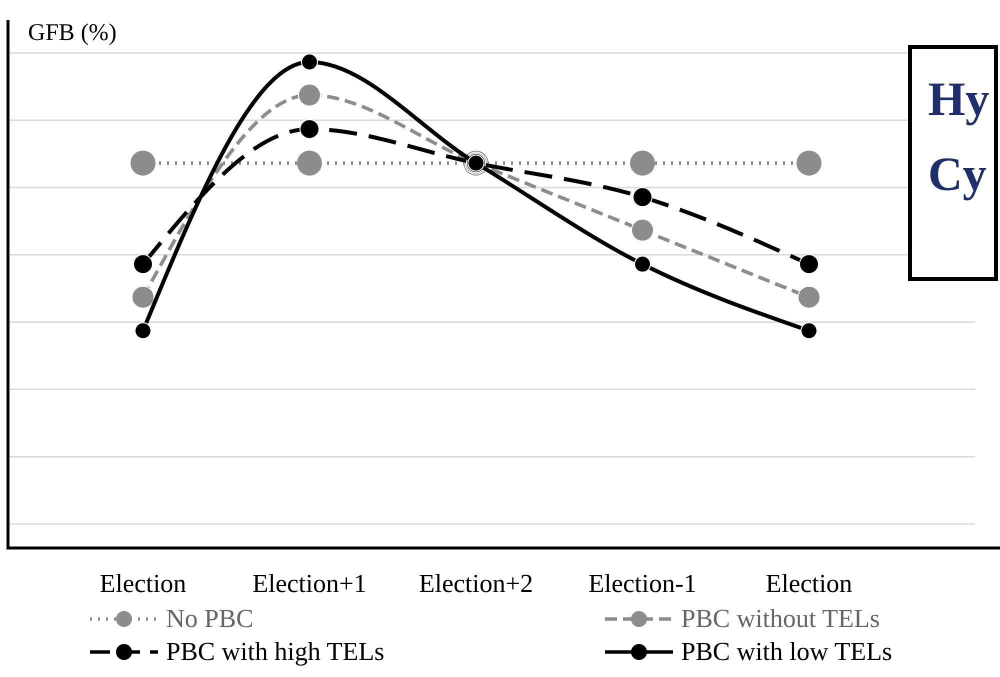  What do you see at coordinates (72, 33) in the screenshot?
I see `y-axis-title: GFB (%)` at bounding box center [72, 33].